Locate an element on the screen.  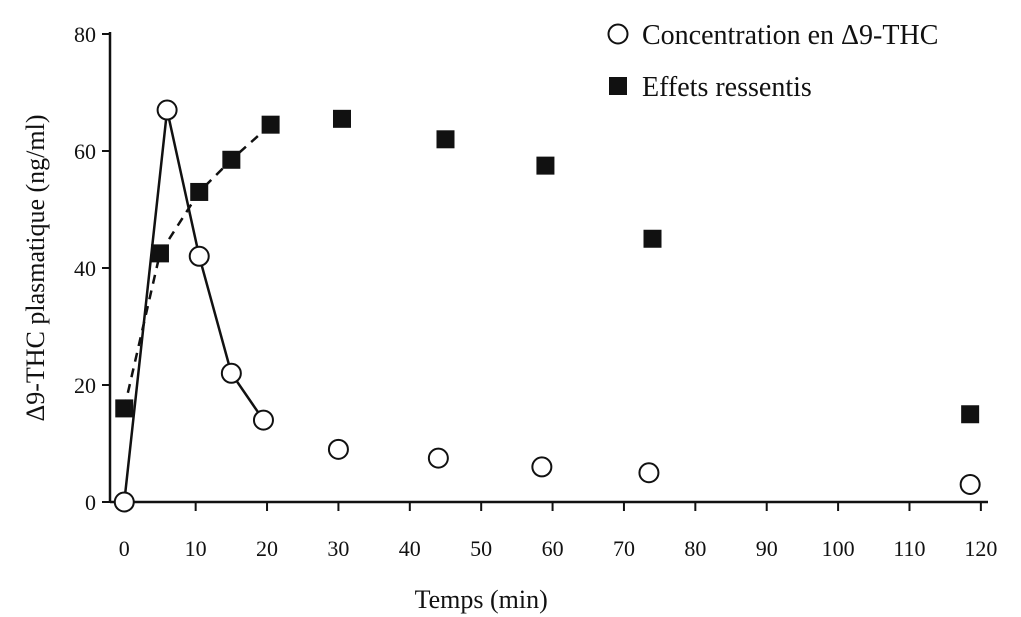
series-1-line is located at coordinates (194, 306).